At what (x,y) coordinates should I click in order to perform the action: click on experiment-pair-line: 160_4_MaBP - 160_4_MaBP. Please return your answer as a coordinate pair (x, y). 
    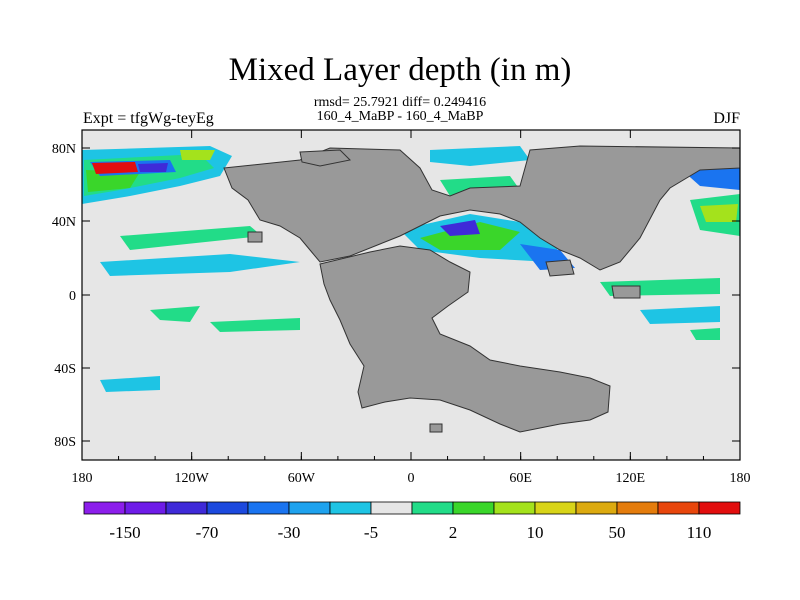
    Looking at the image, I should click on (400, 116).